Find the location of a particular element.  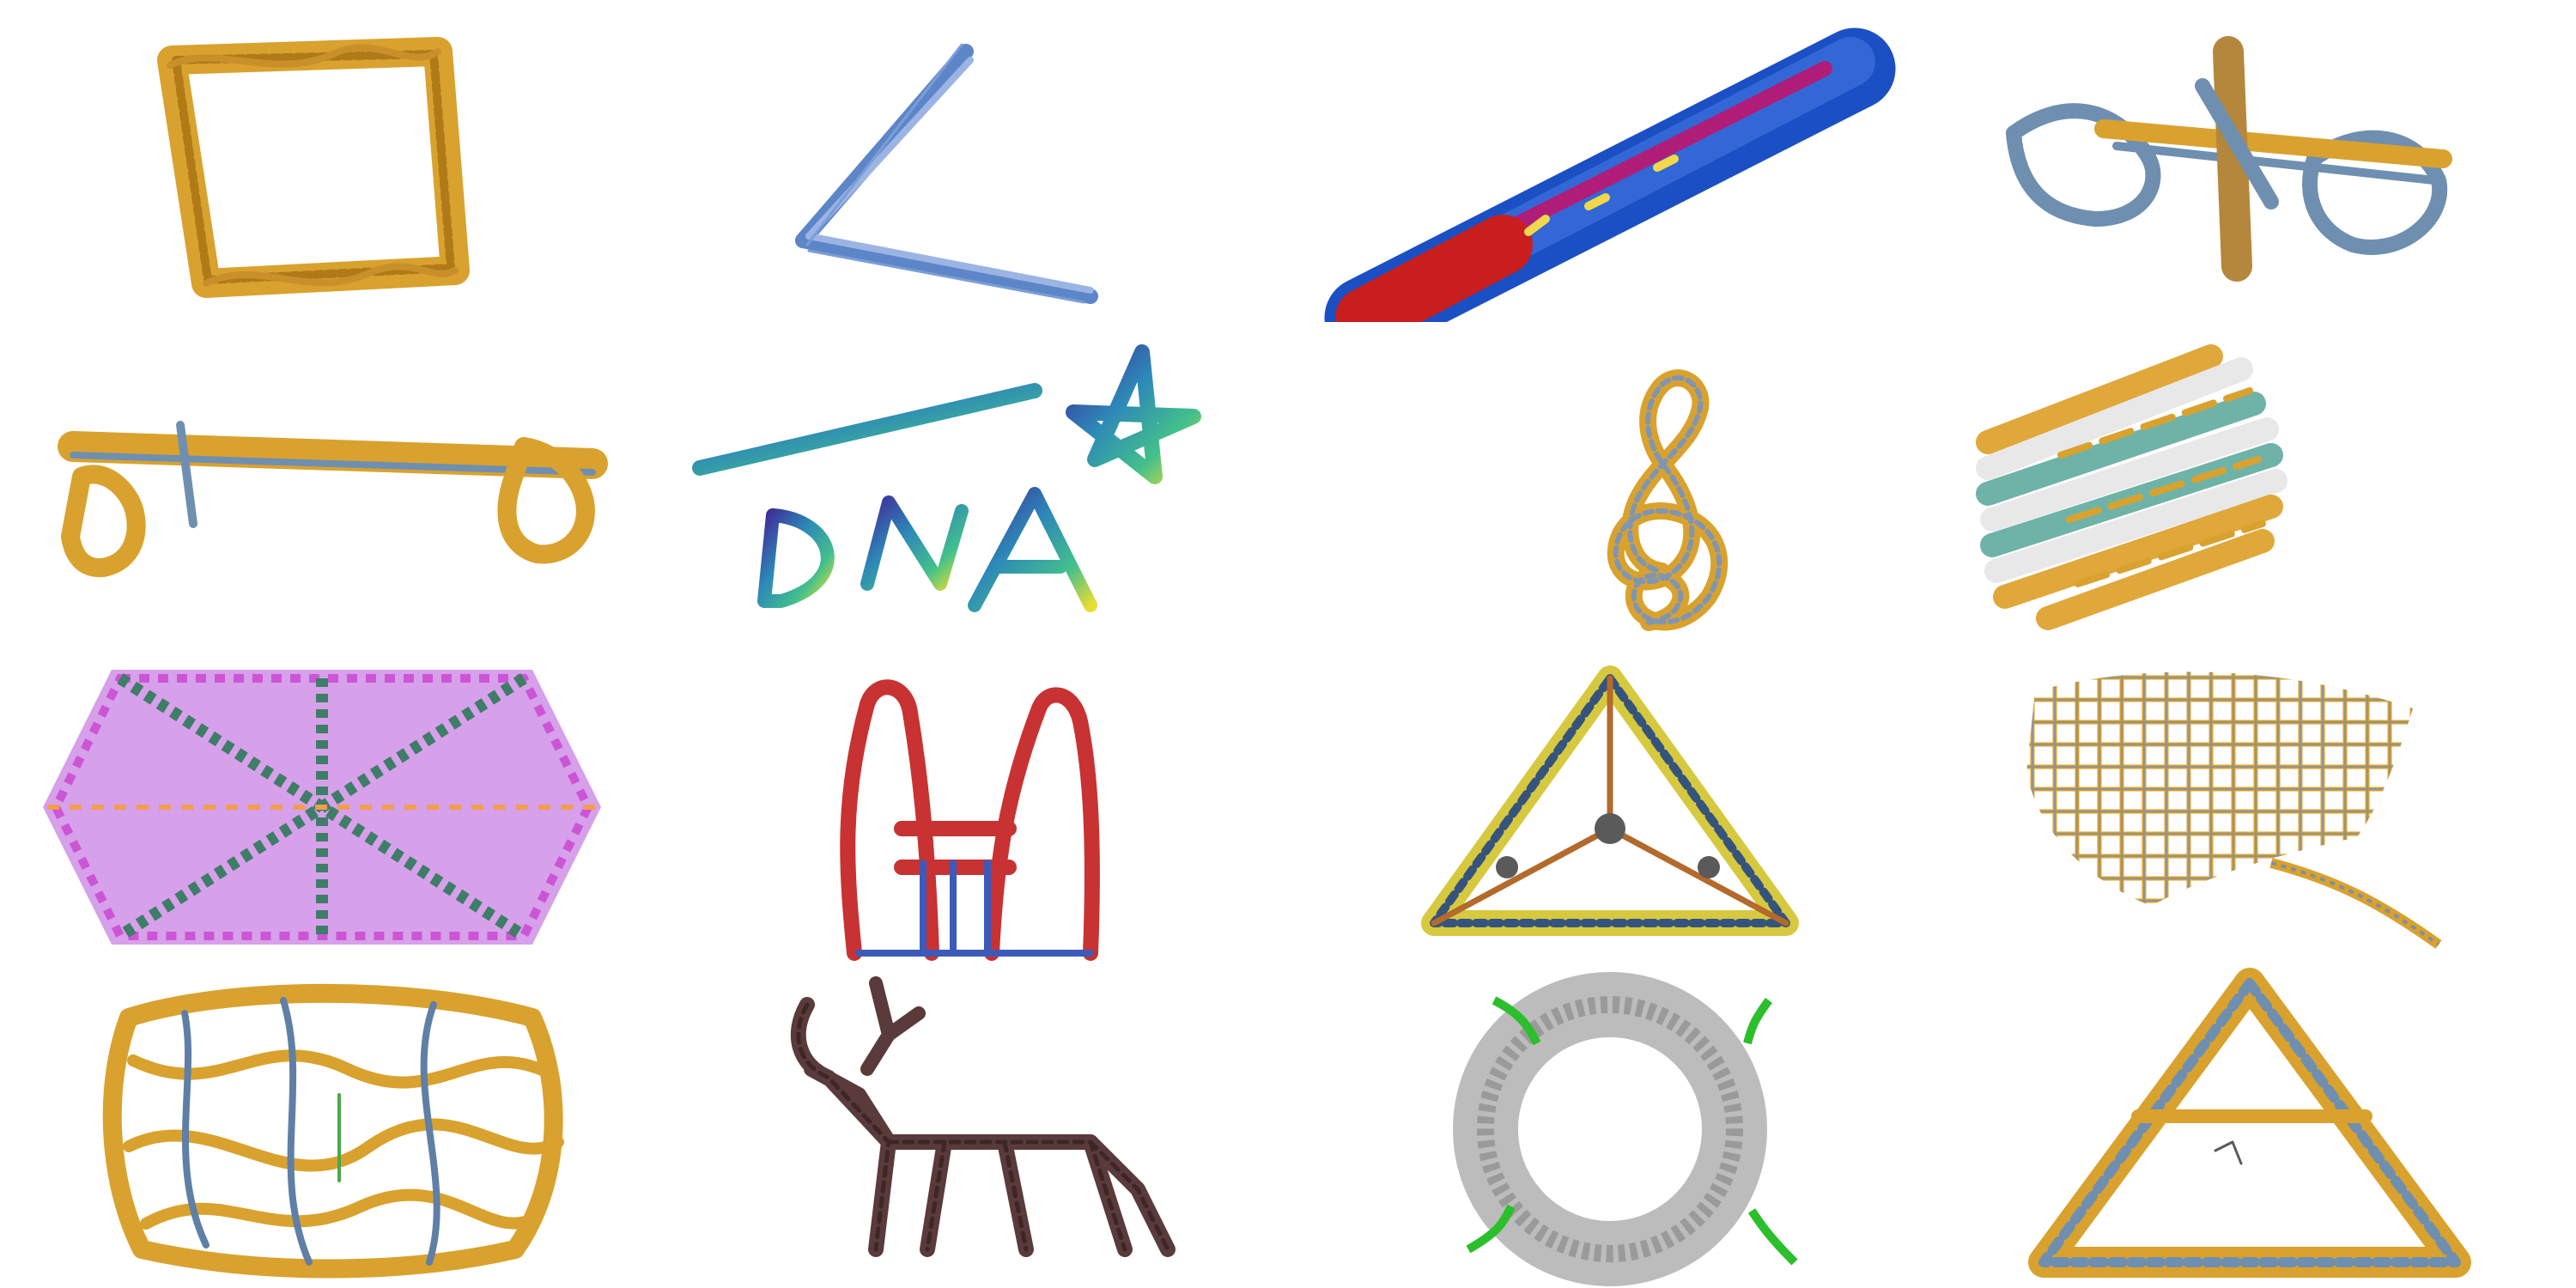

tile-square-frame is located at coordinates (322, 161).